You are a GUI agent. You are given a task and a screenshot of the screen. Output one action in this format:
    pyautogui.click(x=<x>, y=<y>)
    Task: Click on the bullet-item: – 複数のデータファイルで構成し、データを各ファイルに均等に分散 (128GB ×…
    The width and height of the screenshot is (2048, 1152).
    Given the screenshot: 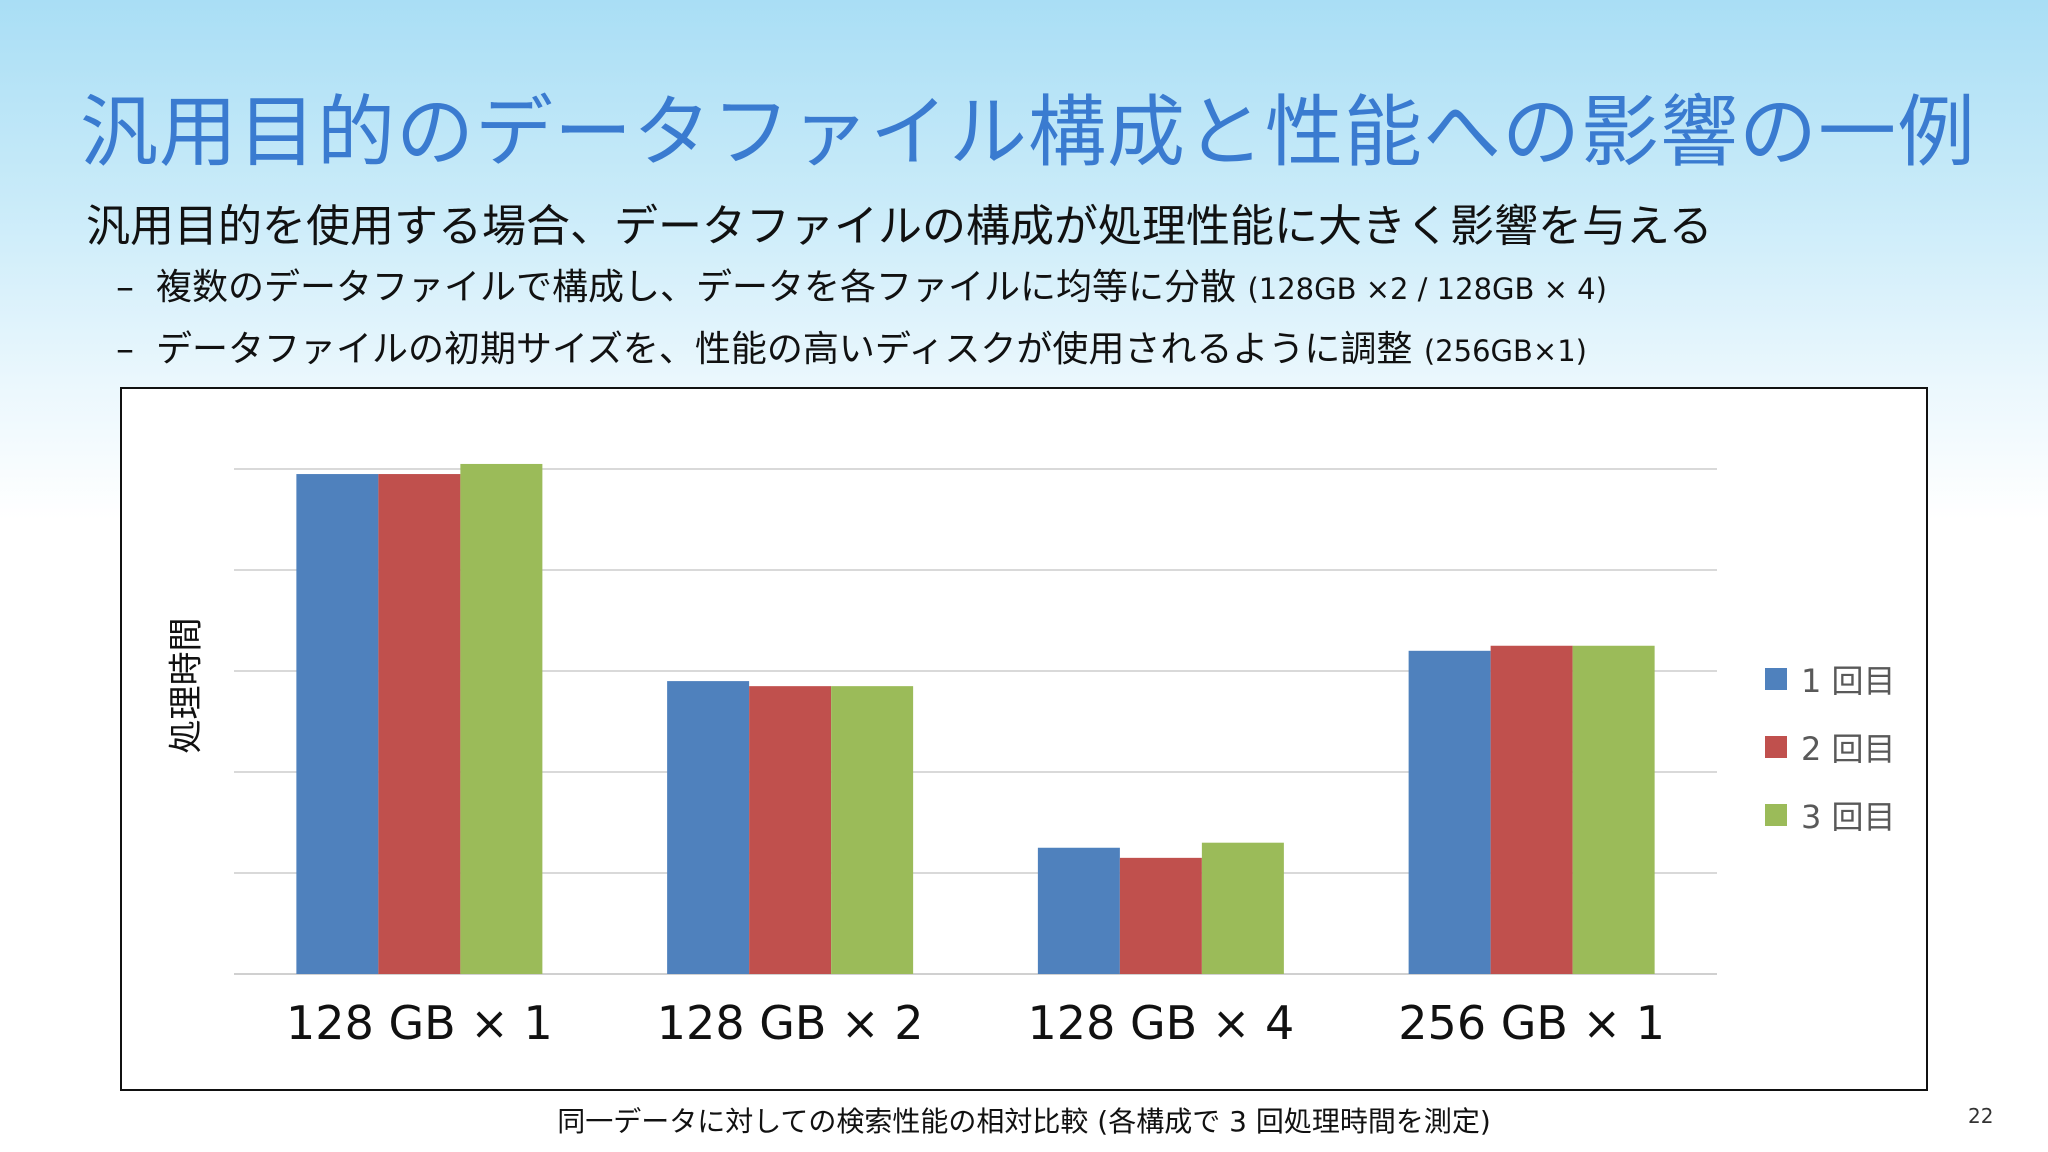 What is the action you would take?
    pyautogui.click(x=861, y=284)
    